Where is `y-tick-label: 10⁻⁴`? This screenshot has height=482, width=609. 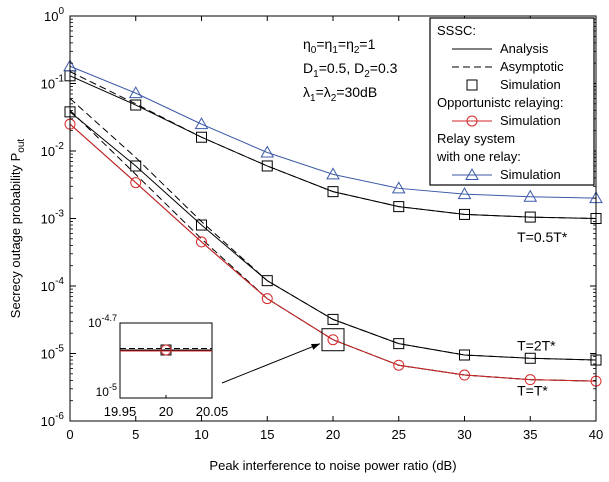 y-tick-label: 10⁻⁴ is located at coordinates (53, 285).